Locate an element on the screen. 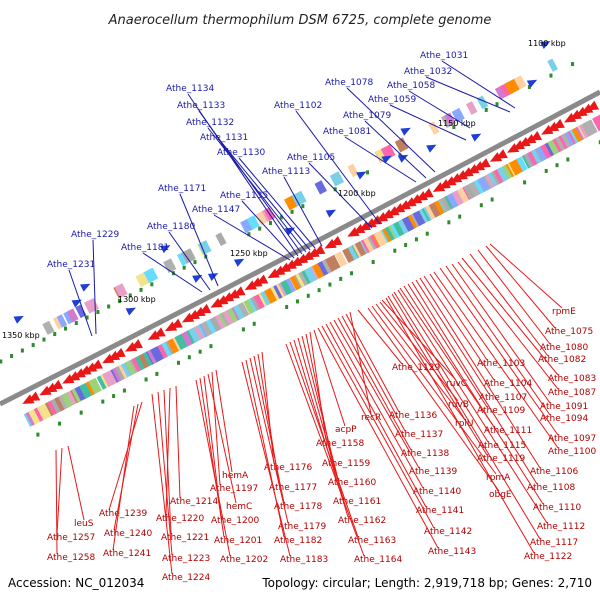 This screenshot has width=600, height=600. accession-label: Accession: NC_012034 is located at coordinates (76, 583).